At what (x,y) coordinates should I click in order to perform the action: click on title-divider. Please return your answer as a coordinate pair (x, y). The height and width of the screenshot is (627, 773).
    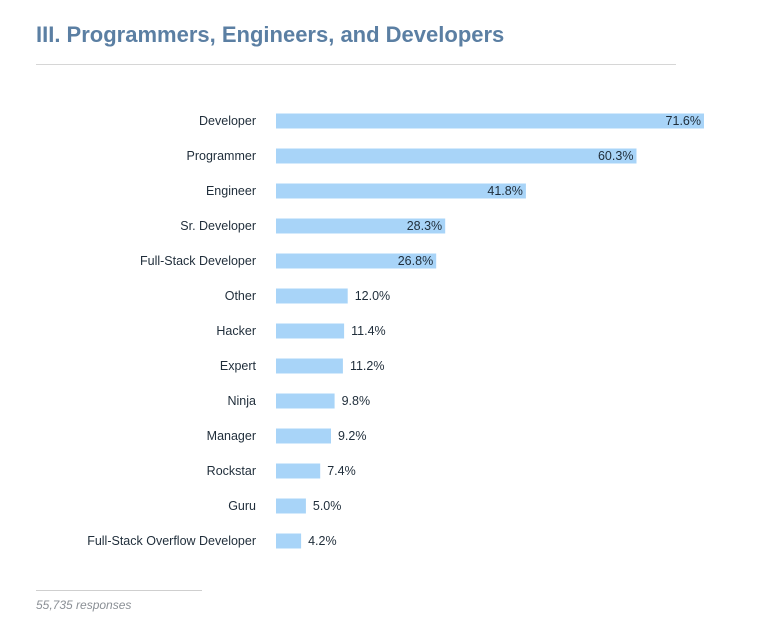
    Looking at the image, I should click on (356, 64).